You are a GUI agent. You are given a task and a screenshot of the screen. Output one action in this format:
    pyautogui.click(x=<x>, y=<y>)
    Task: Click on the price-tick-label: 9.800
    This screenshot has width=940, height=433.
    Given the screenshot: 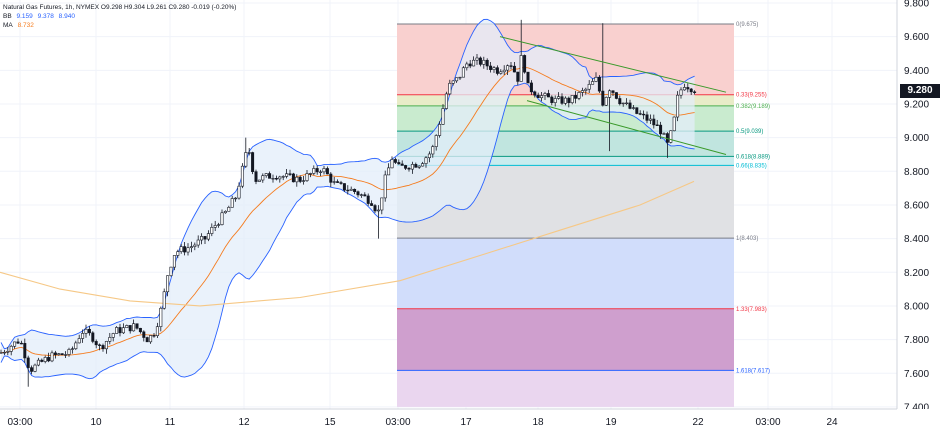 What is the action you would take?
    pyautogui.click(x=916, y=5)
    